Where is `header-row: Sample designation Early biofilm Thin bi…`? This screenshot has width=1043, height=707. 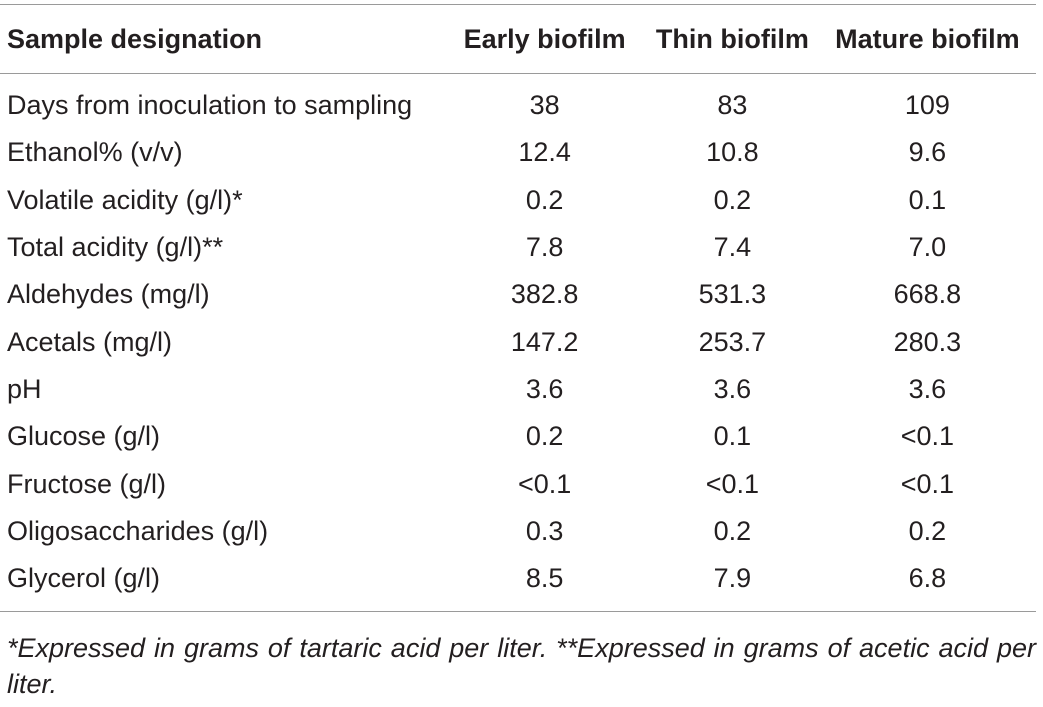
header-row: Sample designation Early biofilm Thin bi… is located at coordinates (518, 39).